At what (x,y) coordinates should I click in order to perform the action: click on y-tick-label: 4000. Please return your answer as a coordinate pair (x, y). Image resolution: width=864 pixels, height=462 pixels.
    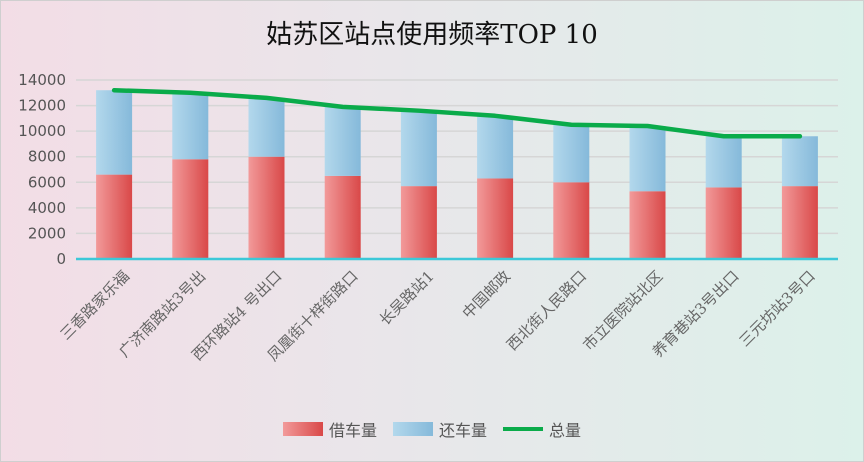
    Looking at the image, I should click on (47, 208).